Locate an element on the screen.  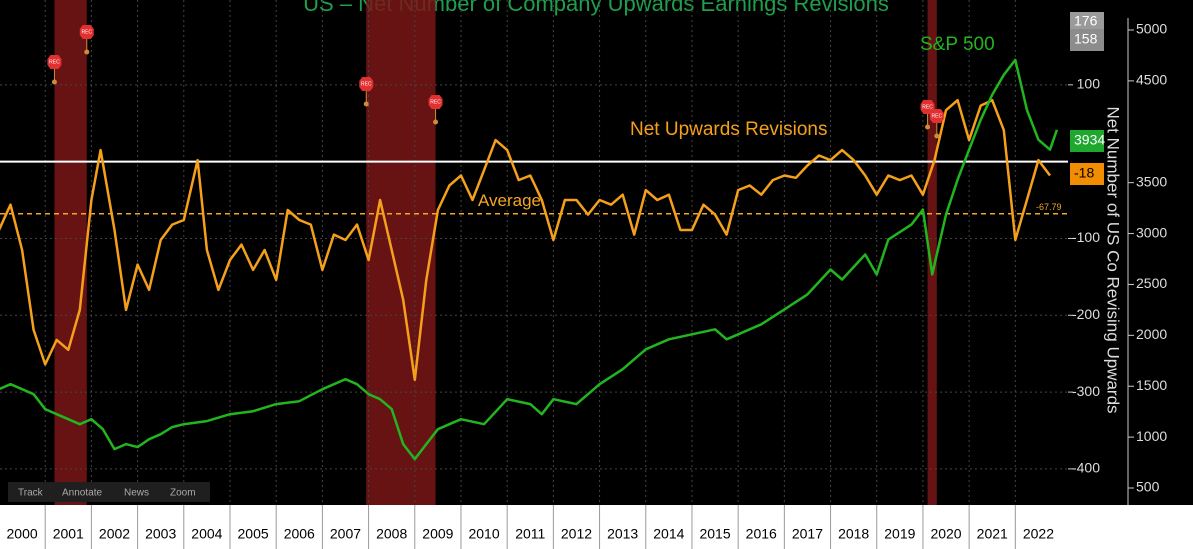
last-value-label: 158 is located at coordinates (1086, 39).